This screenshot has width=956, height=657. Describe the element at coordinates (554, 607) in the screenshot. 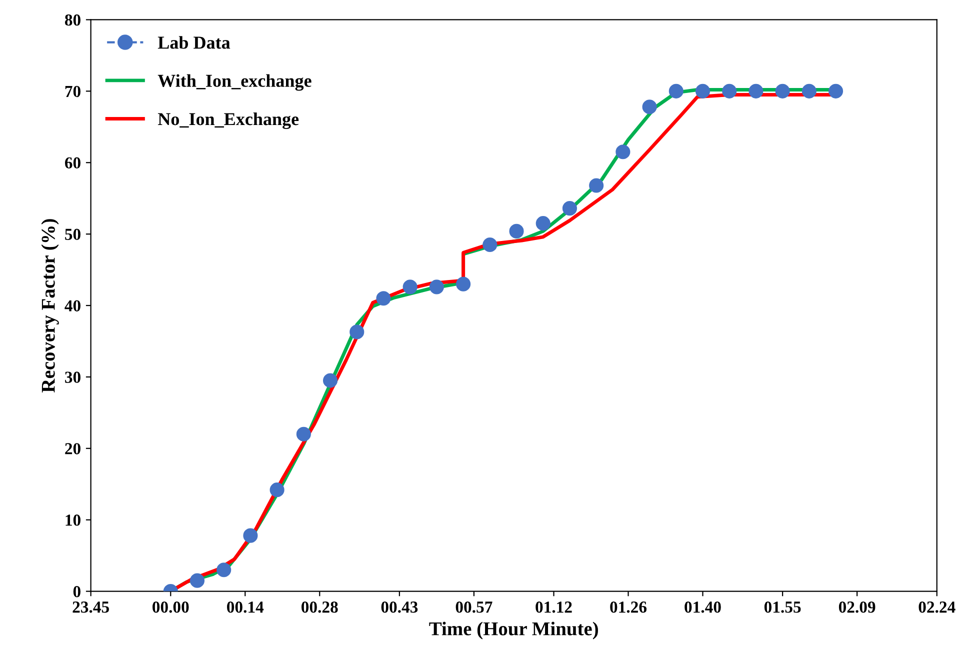

I see `x-tick-label: 01.12` at that location.